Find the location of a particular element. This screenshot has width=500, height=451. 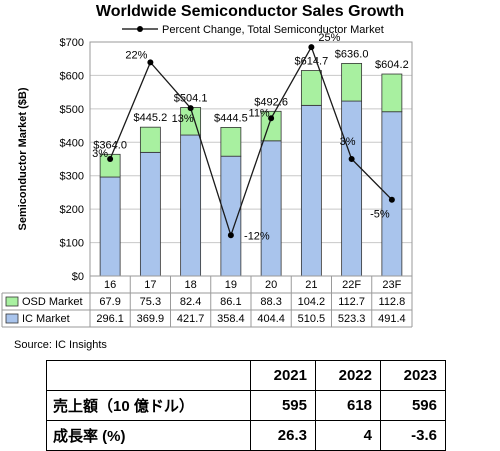

bar-total-label: $636.0 is located at coordinates (352, 54).